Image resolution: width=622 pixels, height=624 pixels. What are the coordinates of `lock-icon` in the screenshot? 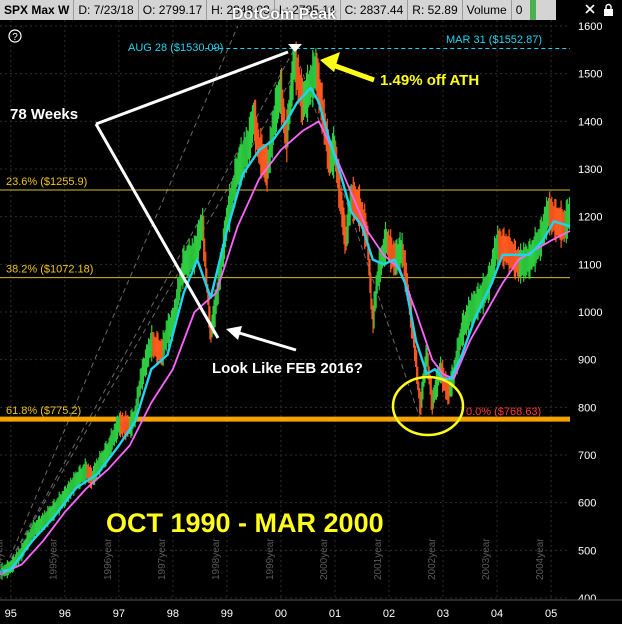 It's located at (608, 10).